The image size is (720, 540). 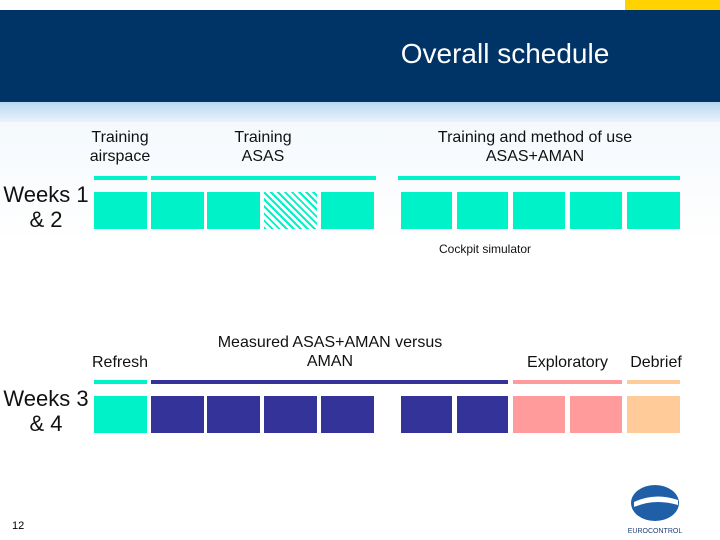 What do you see at coordinates (505, 53) in the screenshot?
I see `title: Overall schedule` at bounding box center [505, 53].